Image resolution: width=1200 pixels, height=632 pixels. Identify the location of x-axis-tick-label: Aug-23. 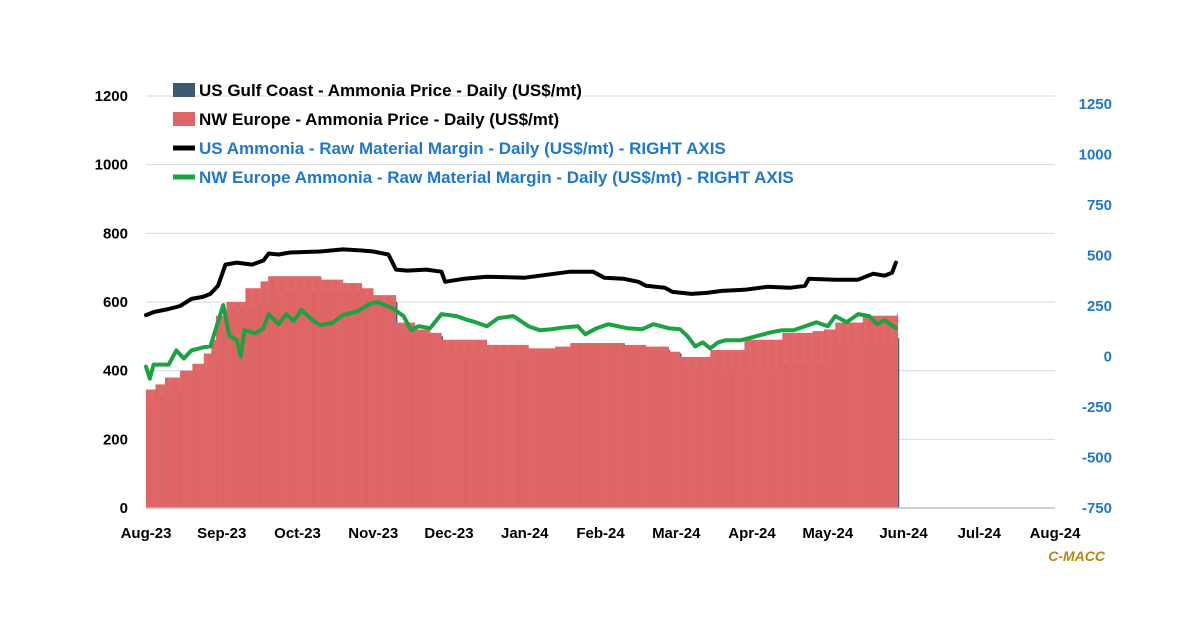
(146, 533).